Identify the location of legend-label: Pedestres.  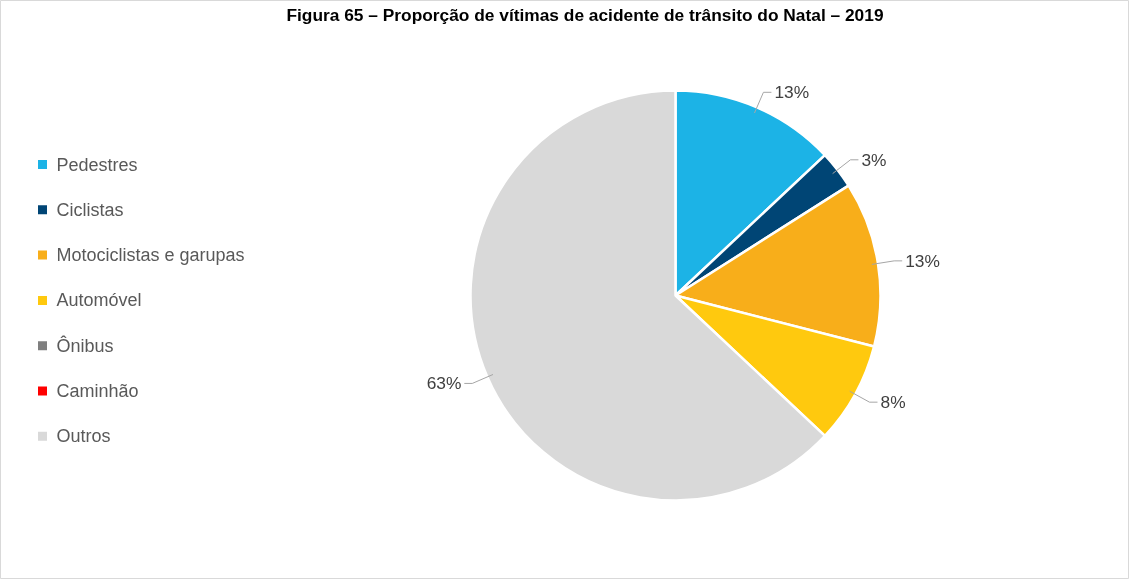
(97, 164).